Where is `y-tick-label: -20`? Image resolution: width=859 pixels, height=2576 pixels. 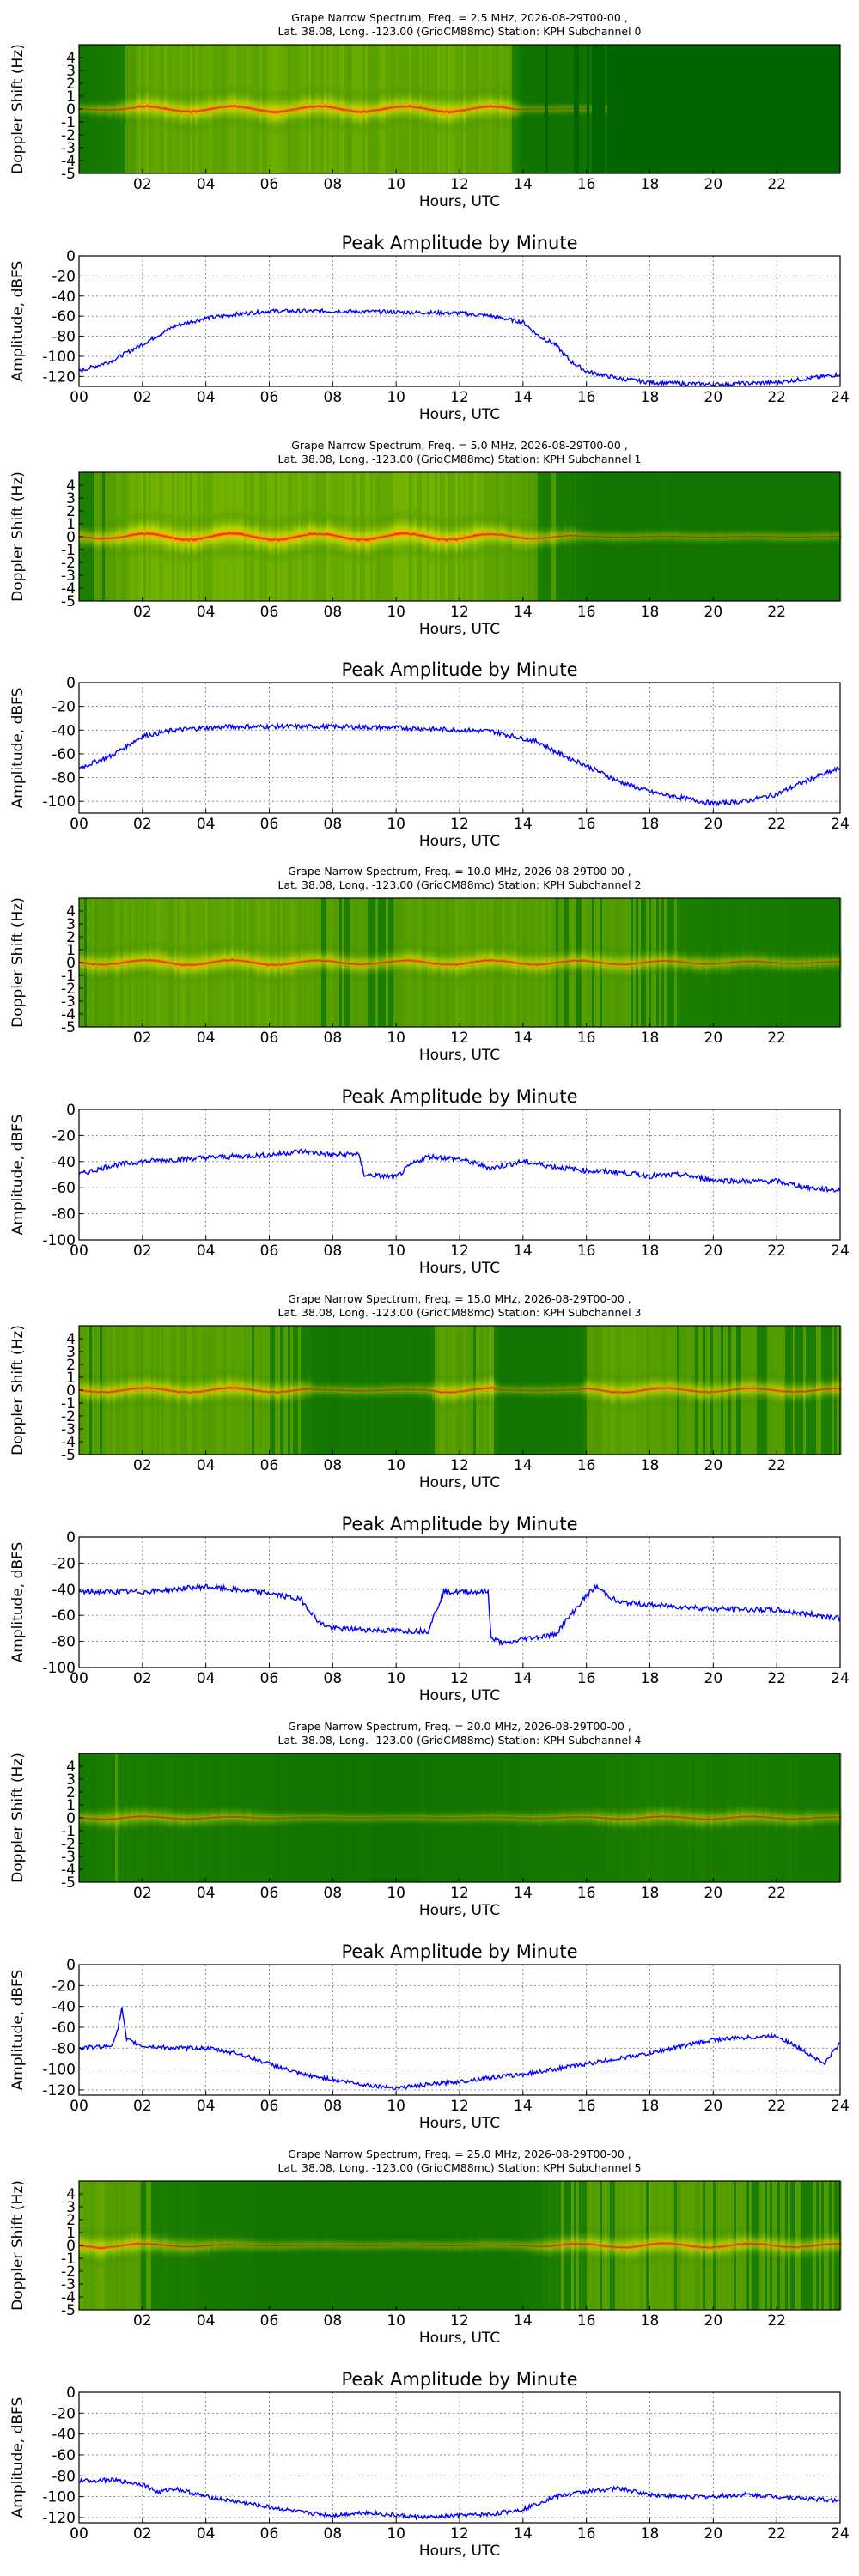
y-tick-label: -20 is located at coordinates (64, 707).